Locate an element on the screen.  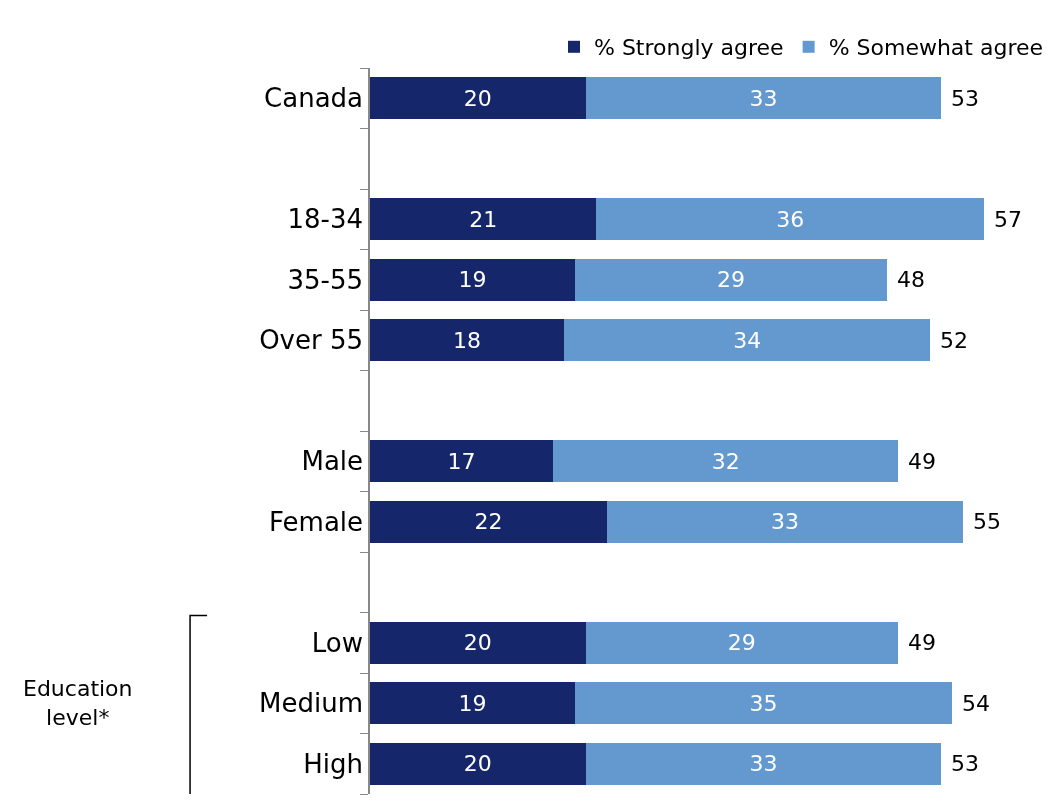
total-label: 55 is located at coordinates (987, 521).